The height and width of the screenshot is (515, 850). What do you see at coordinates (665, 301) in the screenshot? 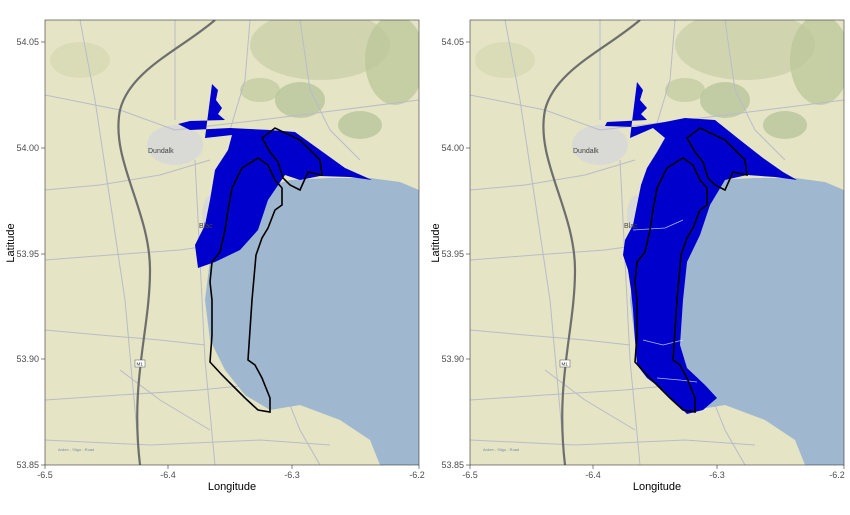
I see `flood-channels` at bounding box center [665, 301].